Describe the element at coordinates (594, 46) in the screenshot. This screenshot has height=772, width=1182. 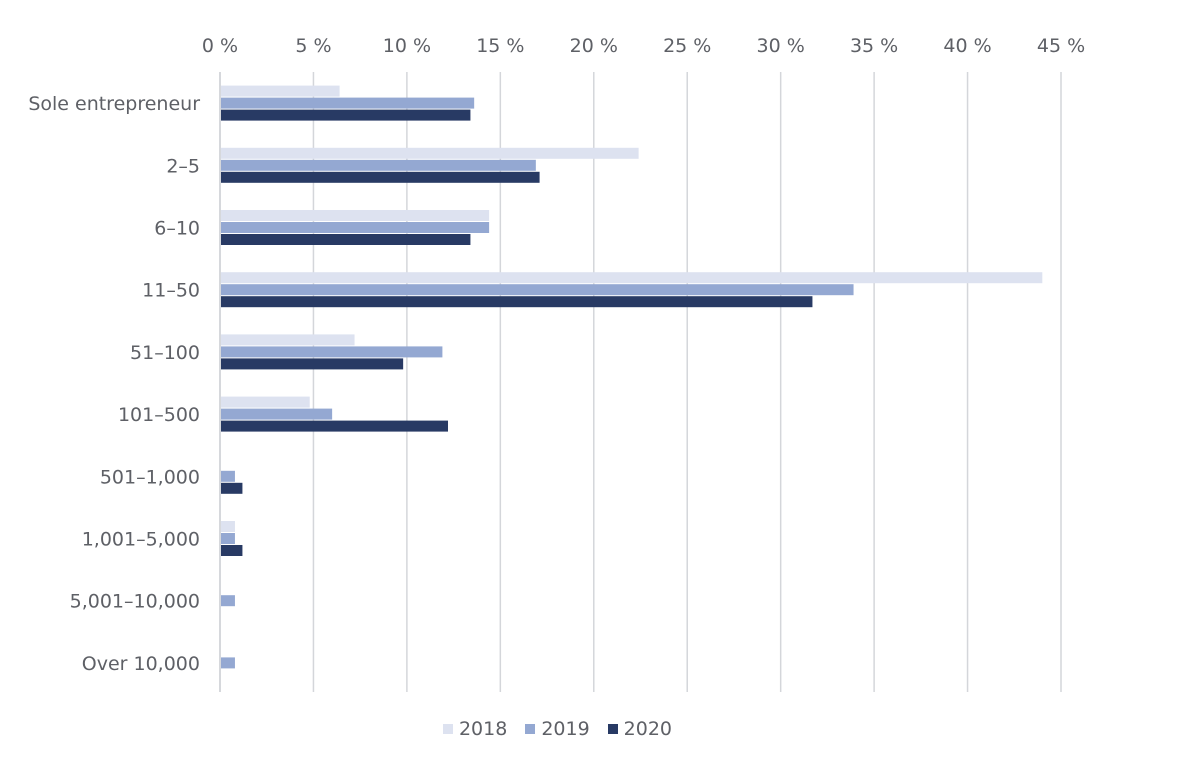
I see `x-tick-label: 20 %` at that location.